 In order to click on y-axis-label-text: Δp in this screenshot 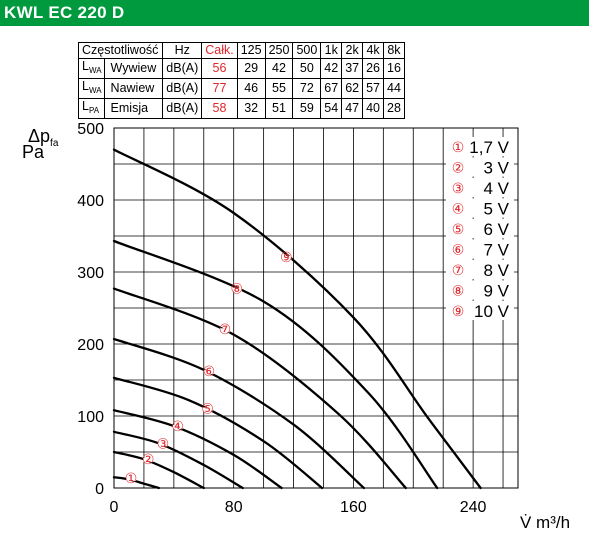, I will do `click(39, 136)`.